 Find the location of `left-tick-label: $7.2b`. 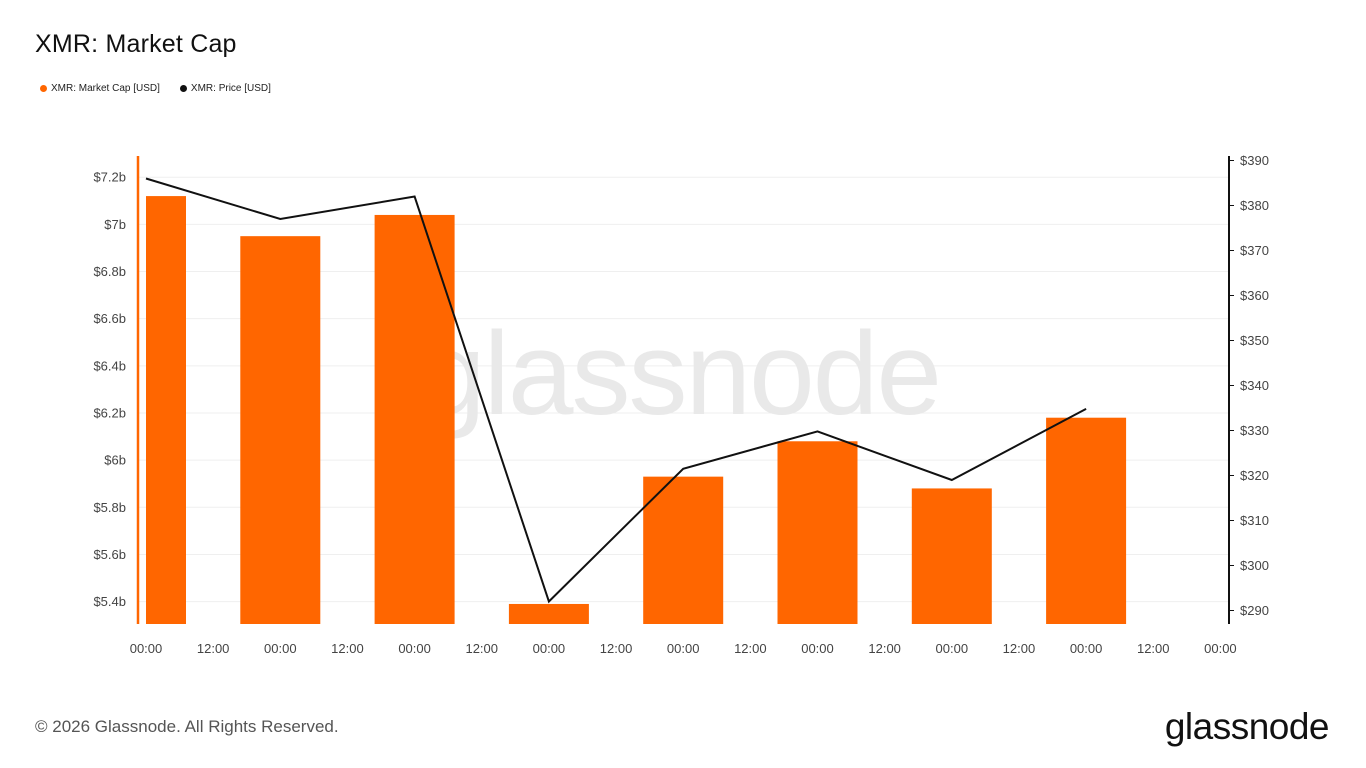

left-tick-label: $7.2b is located at coordinates (109, 177).